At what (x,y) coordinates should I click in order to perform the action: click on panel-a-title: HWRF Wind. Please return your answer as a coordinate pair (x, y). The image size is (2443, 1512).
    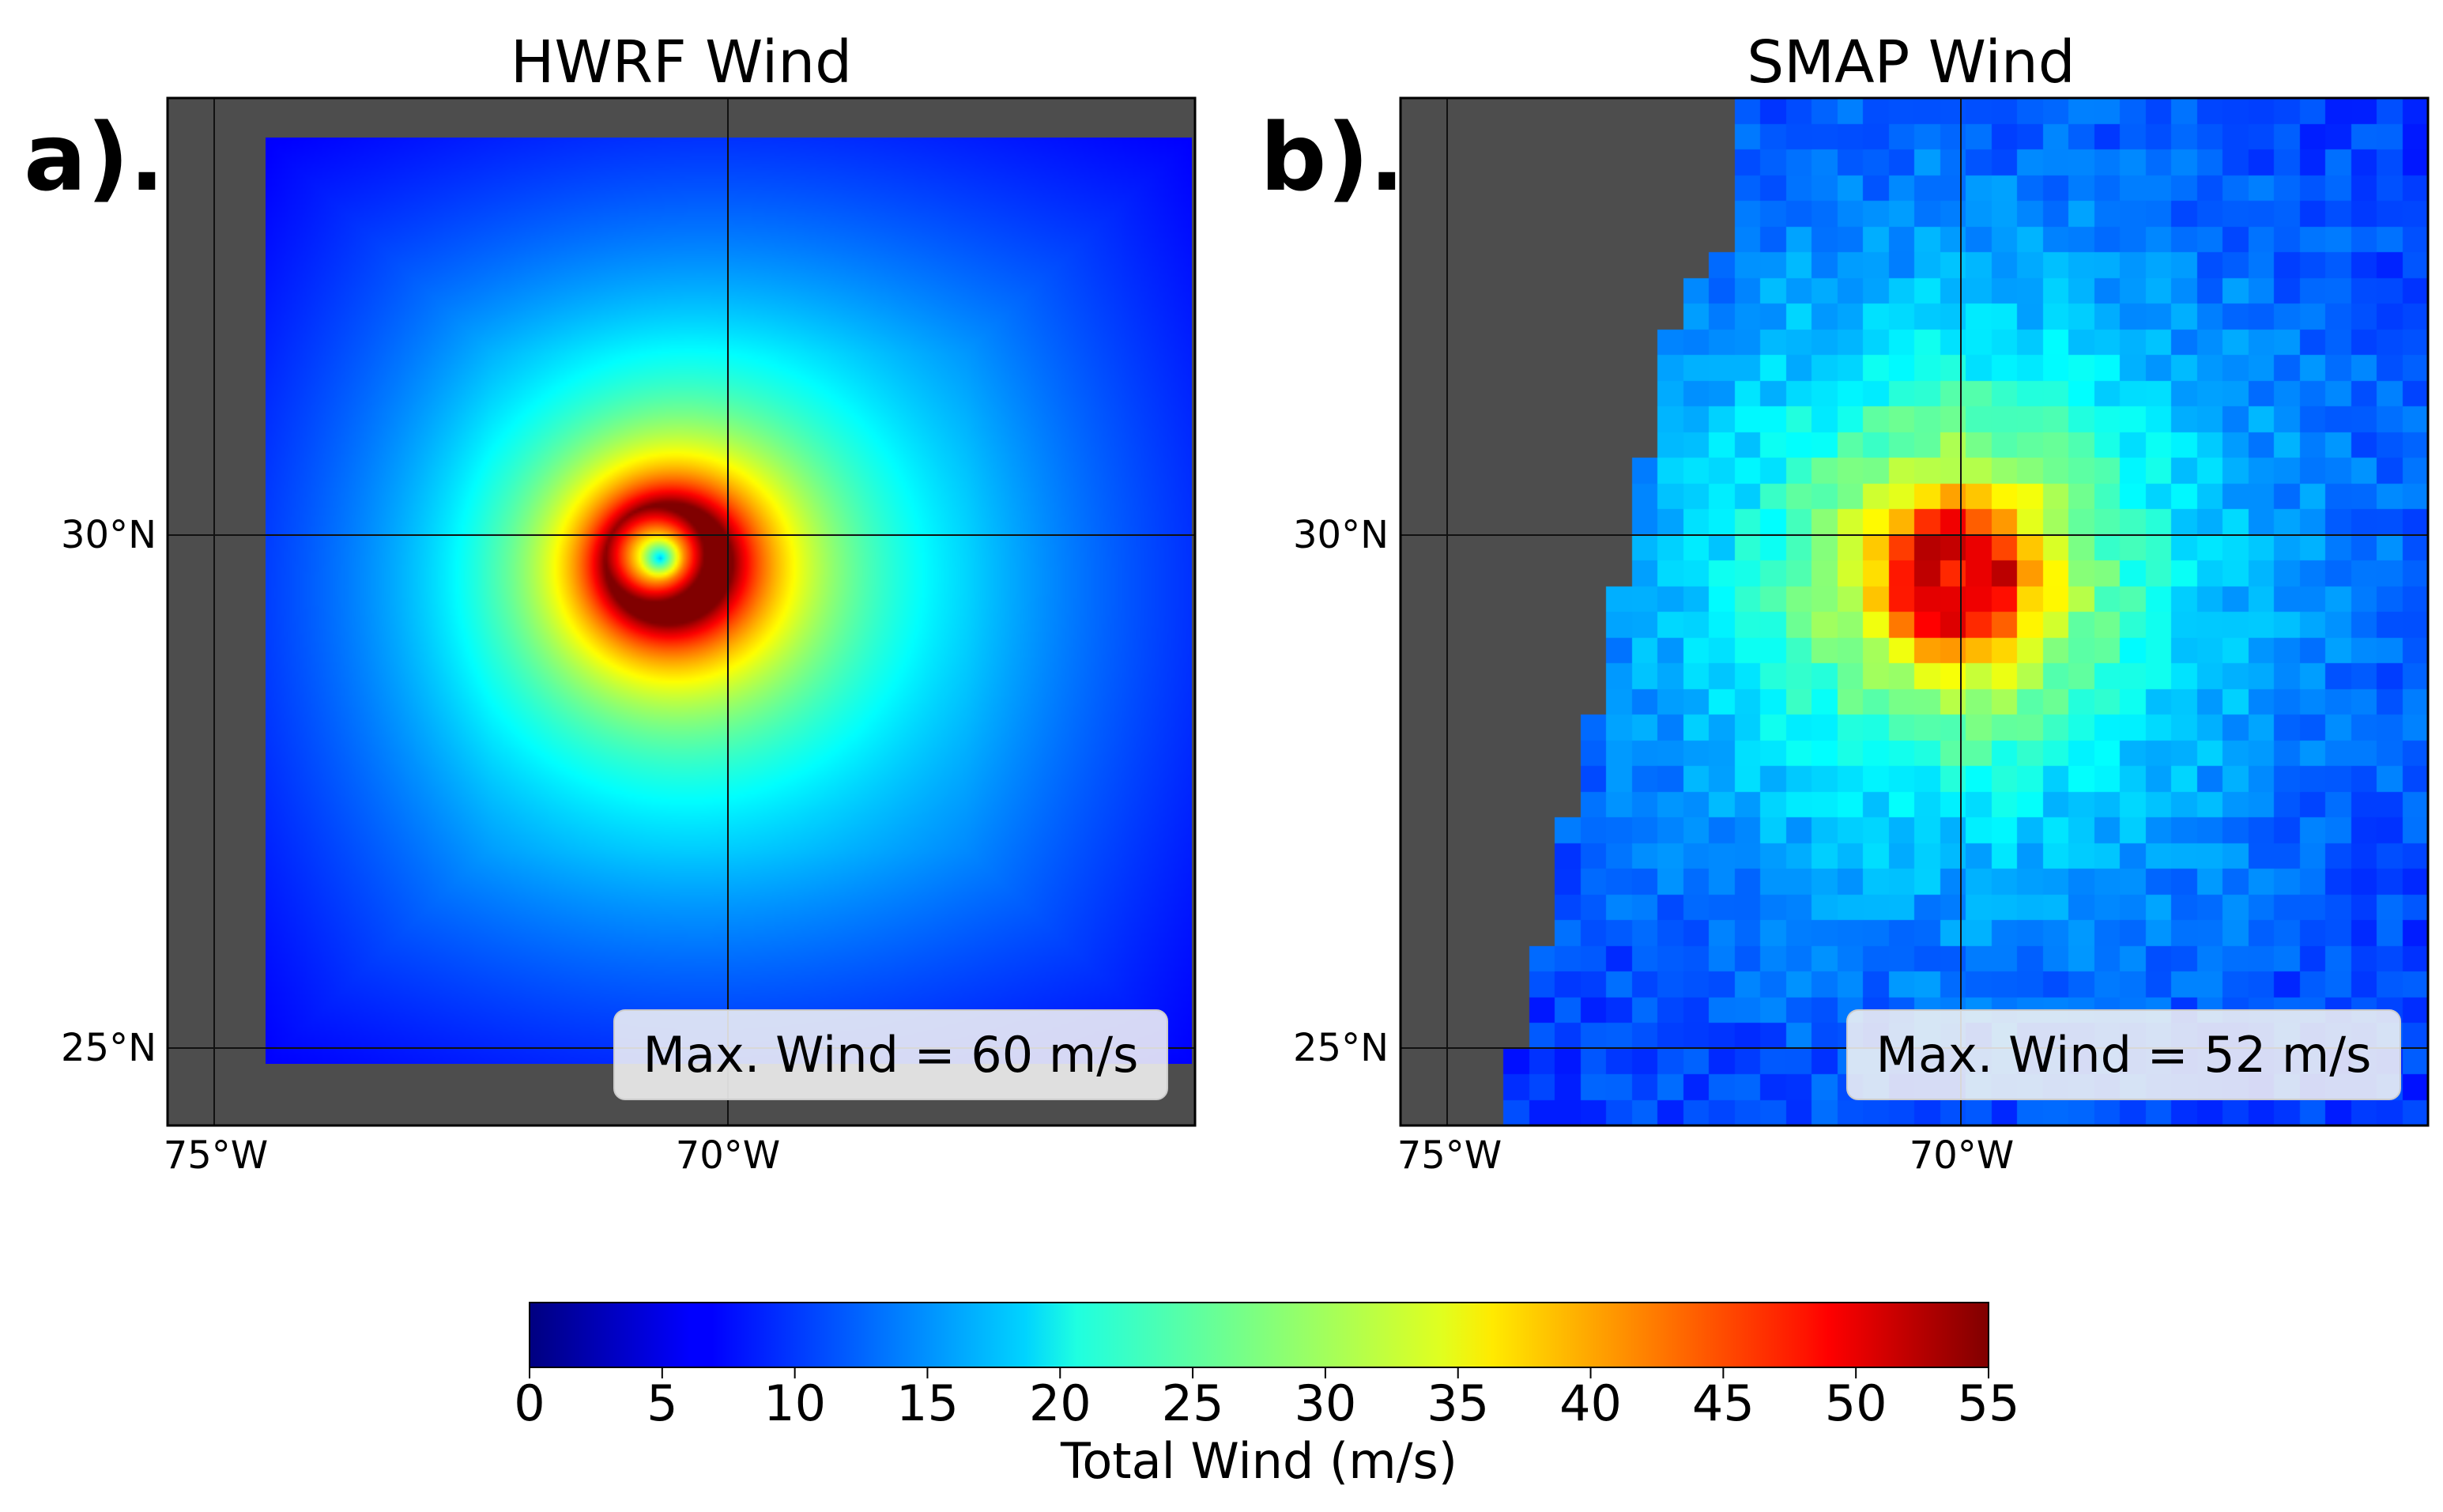
    Looking at the image, I should click on (681, 62).